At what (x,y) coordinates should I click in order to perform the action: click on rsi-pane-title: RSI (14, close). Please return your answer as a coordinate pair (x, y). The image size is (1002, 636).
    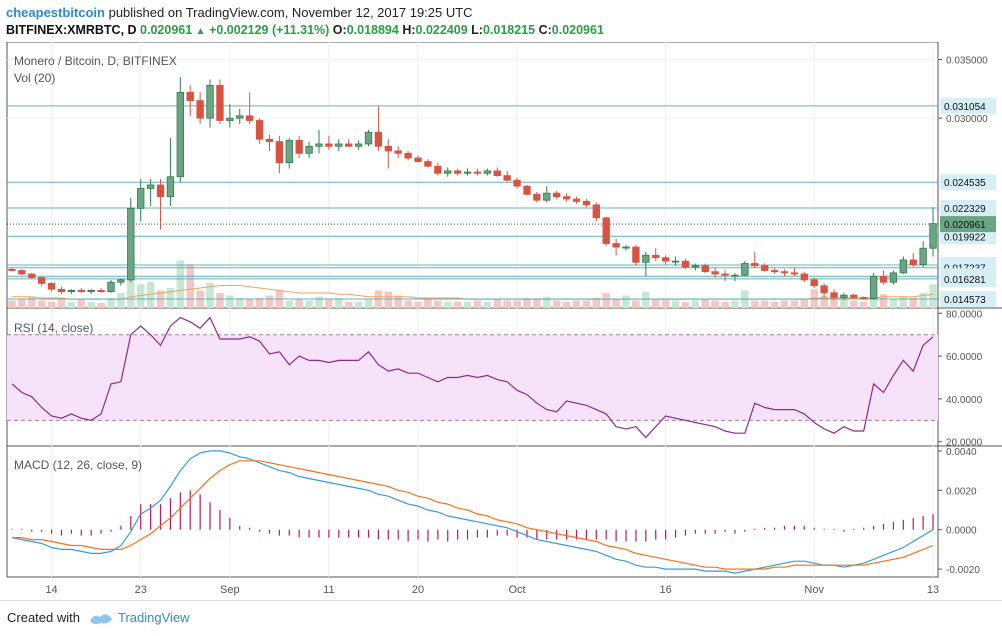
    Looking at the image, I should click on (53, 328).